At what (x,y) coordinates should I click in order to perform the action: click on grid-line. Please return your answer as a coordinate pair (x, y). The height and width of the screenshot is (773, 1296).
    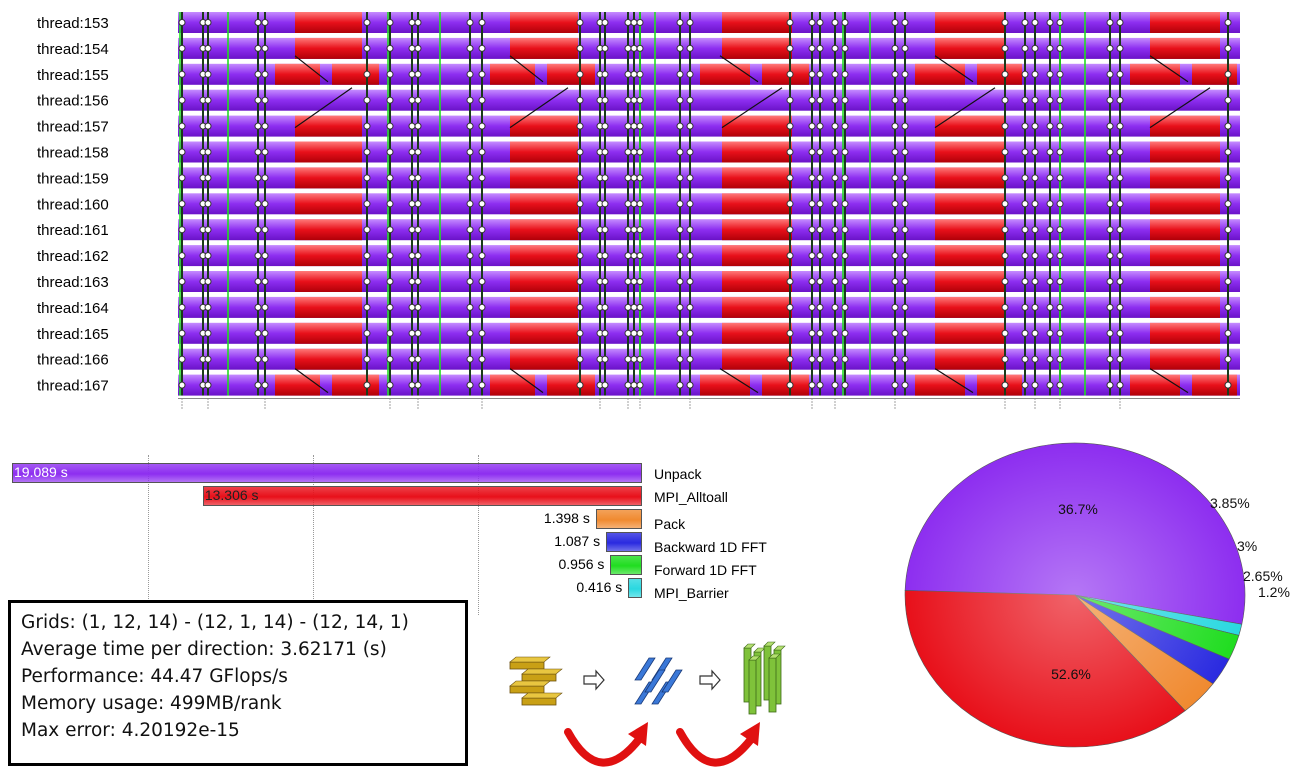
    Looking at the image, I should click on (478, 535).